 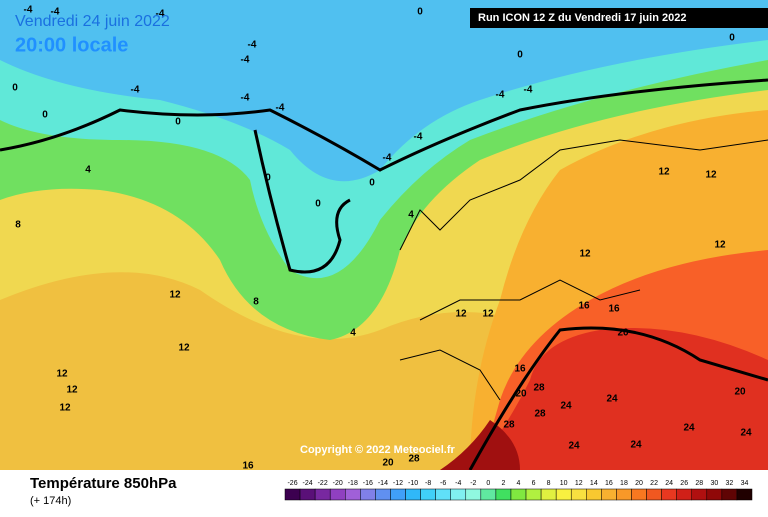 I want to click on colorbar-label: -22, so click(x=323, y=483).